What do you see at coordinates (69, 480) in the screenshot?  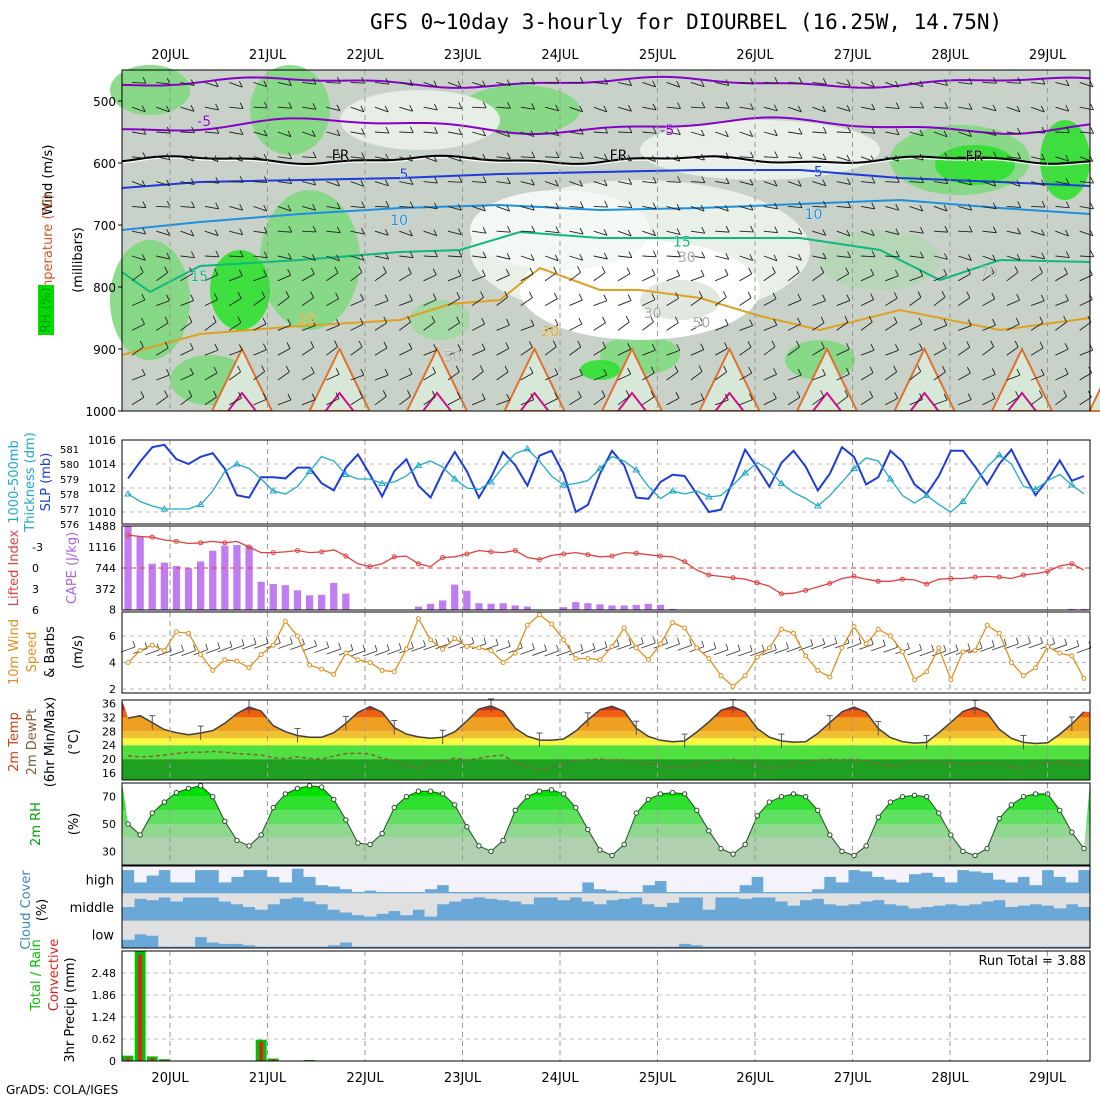 I see `thickness-tick-label: 579` at bounding box center [69, 480].